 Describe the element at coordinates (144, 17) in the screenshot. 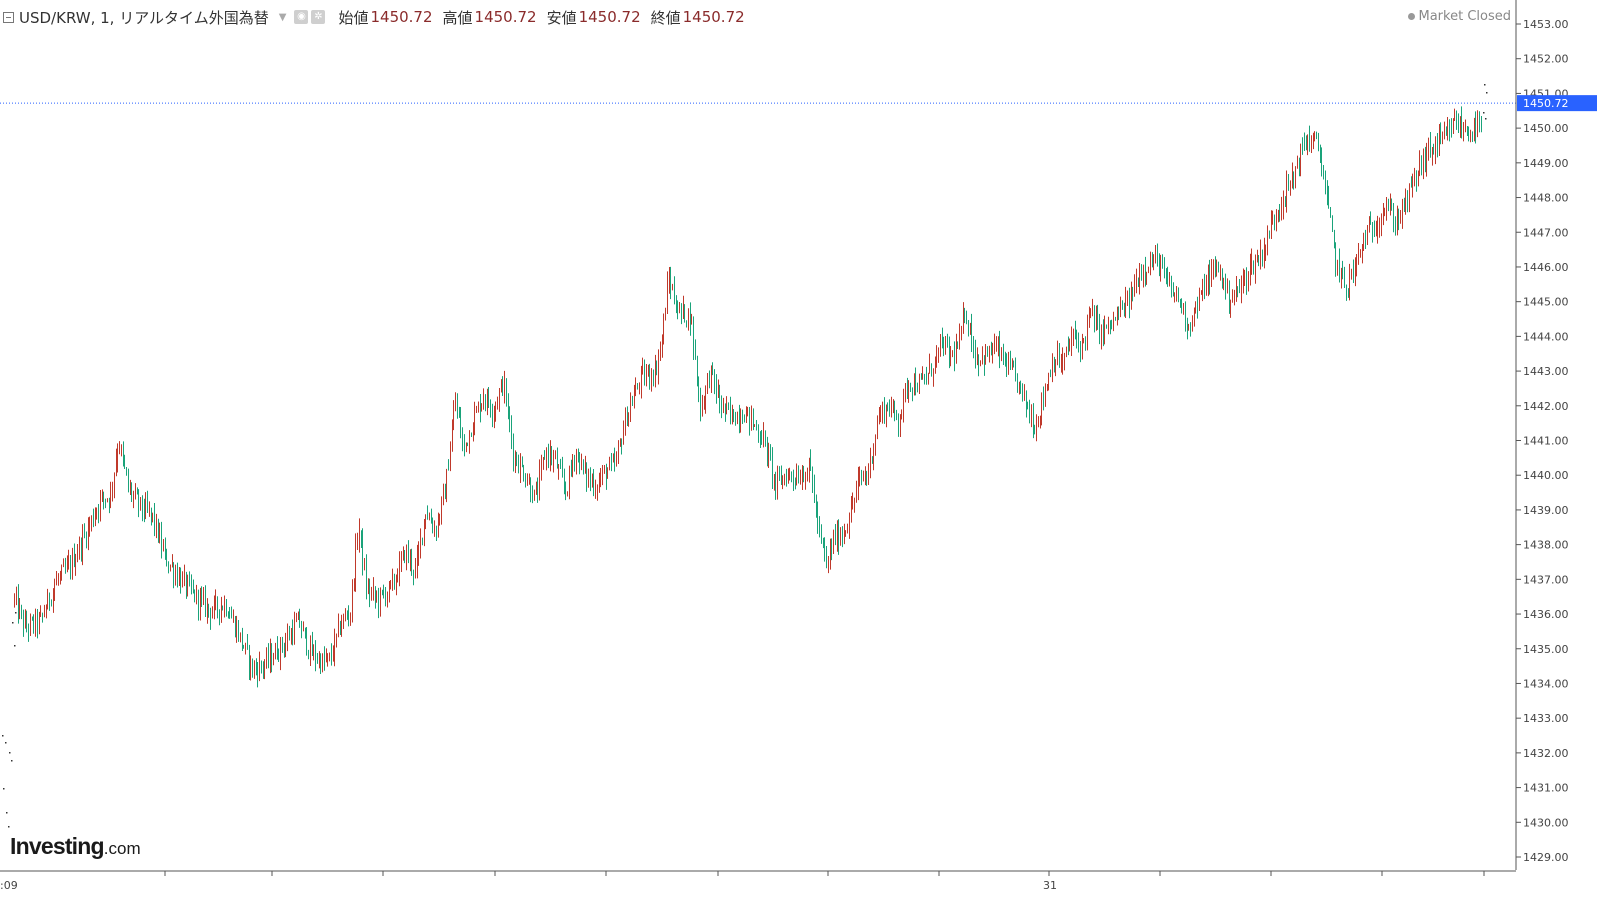

I see `symbol-title: USD/KRW, 1, リアルタイム外国為替` at that location.